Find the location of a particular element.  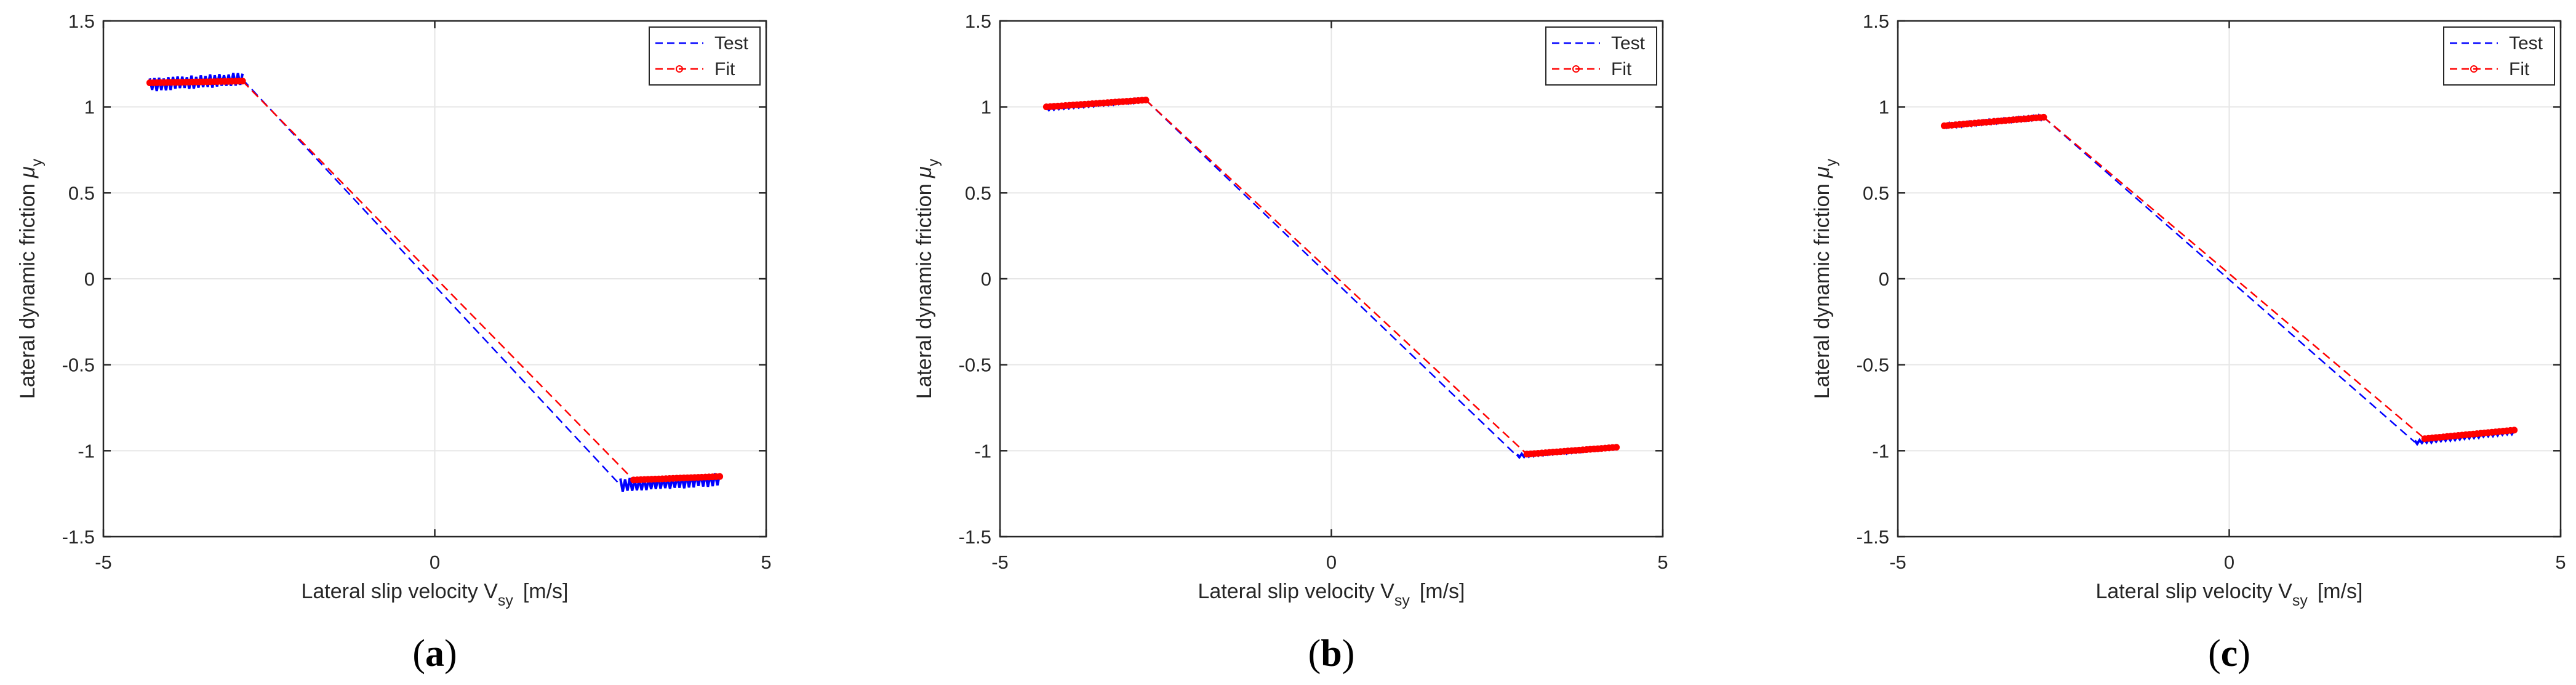

panel-caption-letter: b is located at coordinates (1331, 654).